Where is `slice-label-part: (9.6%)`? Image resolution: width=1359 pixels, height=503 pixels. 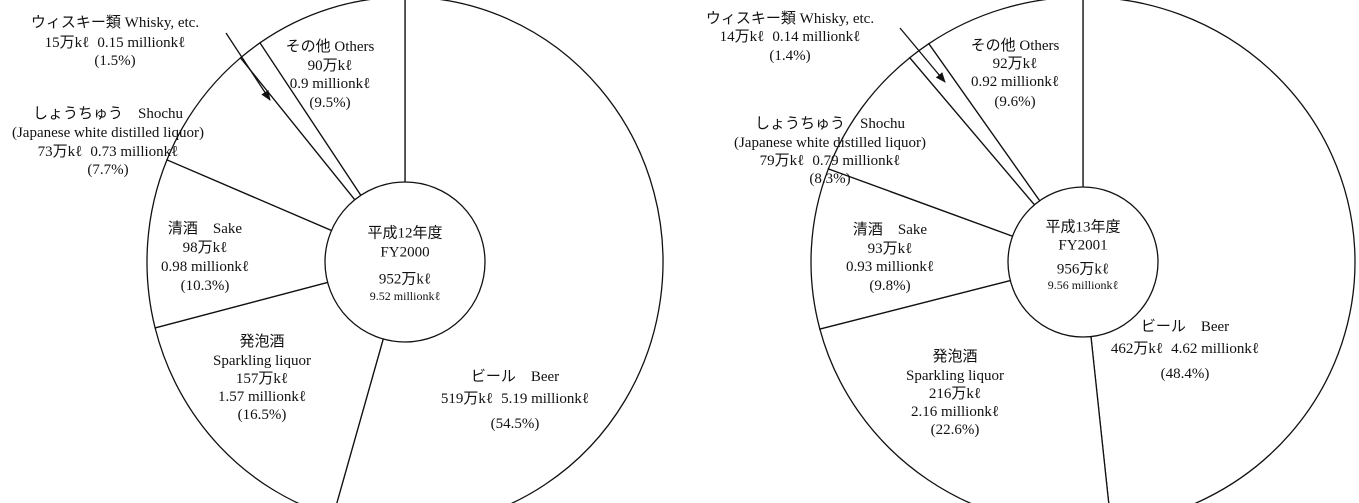 slice-label-part: (9.6%) is located at coordinates (1014, 102).